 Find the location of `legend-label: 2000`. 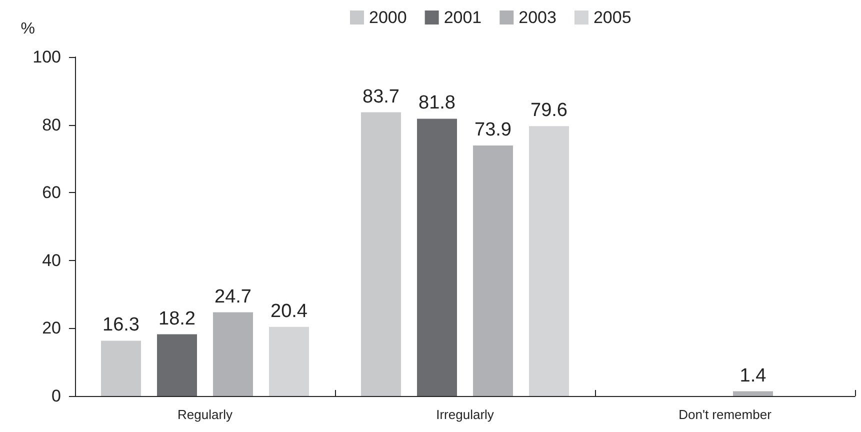

legend-label: 2000 is located at coordinates (388, 17).